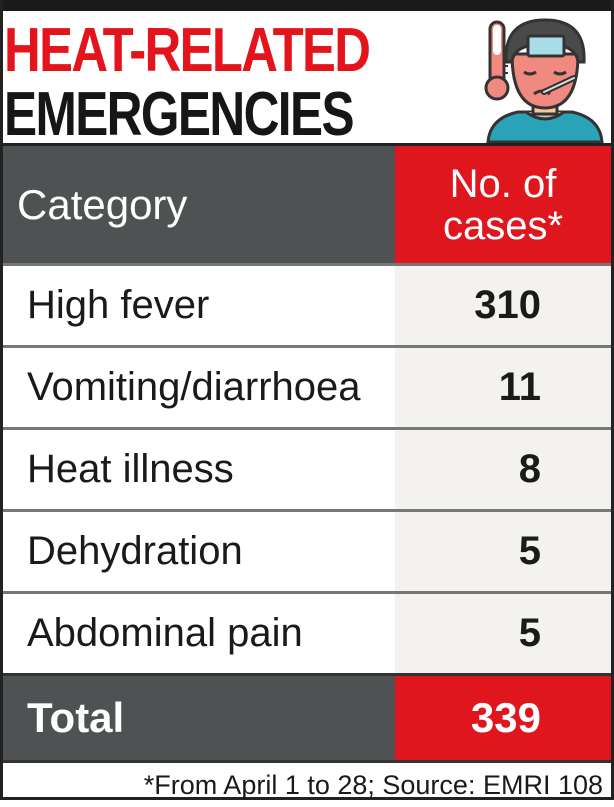 This screenshot has height=807, width=614. I want to click on table-row: Heat illness 8, so click(307, 468).